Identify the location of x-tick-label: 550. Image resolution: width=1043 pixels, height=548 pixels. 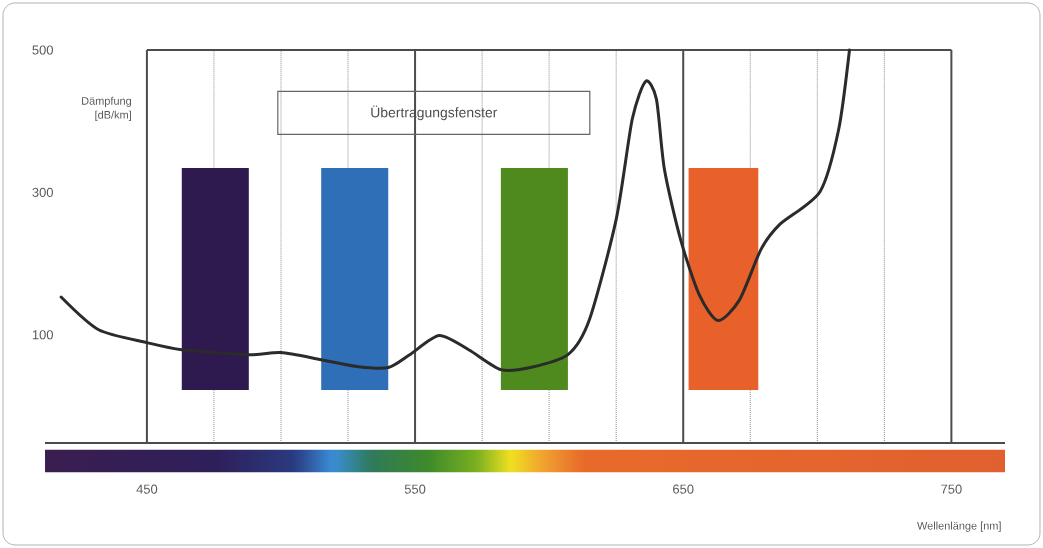
(415, 489).